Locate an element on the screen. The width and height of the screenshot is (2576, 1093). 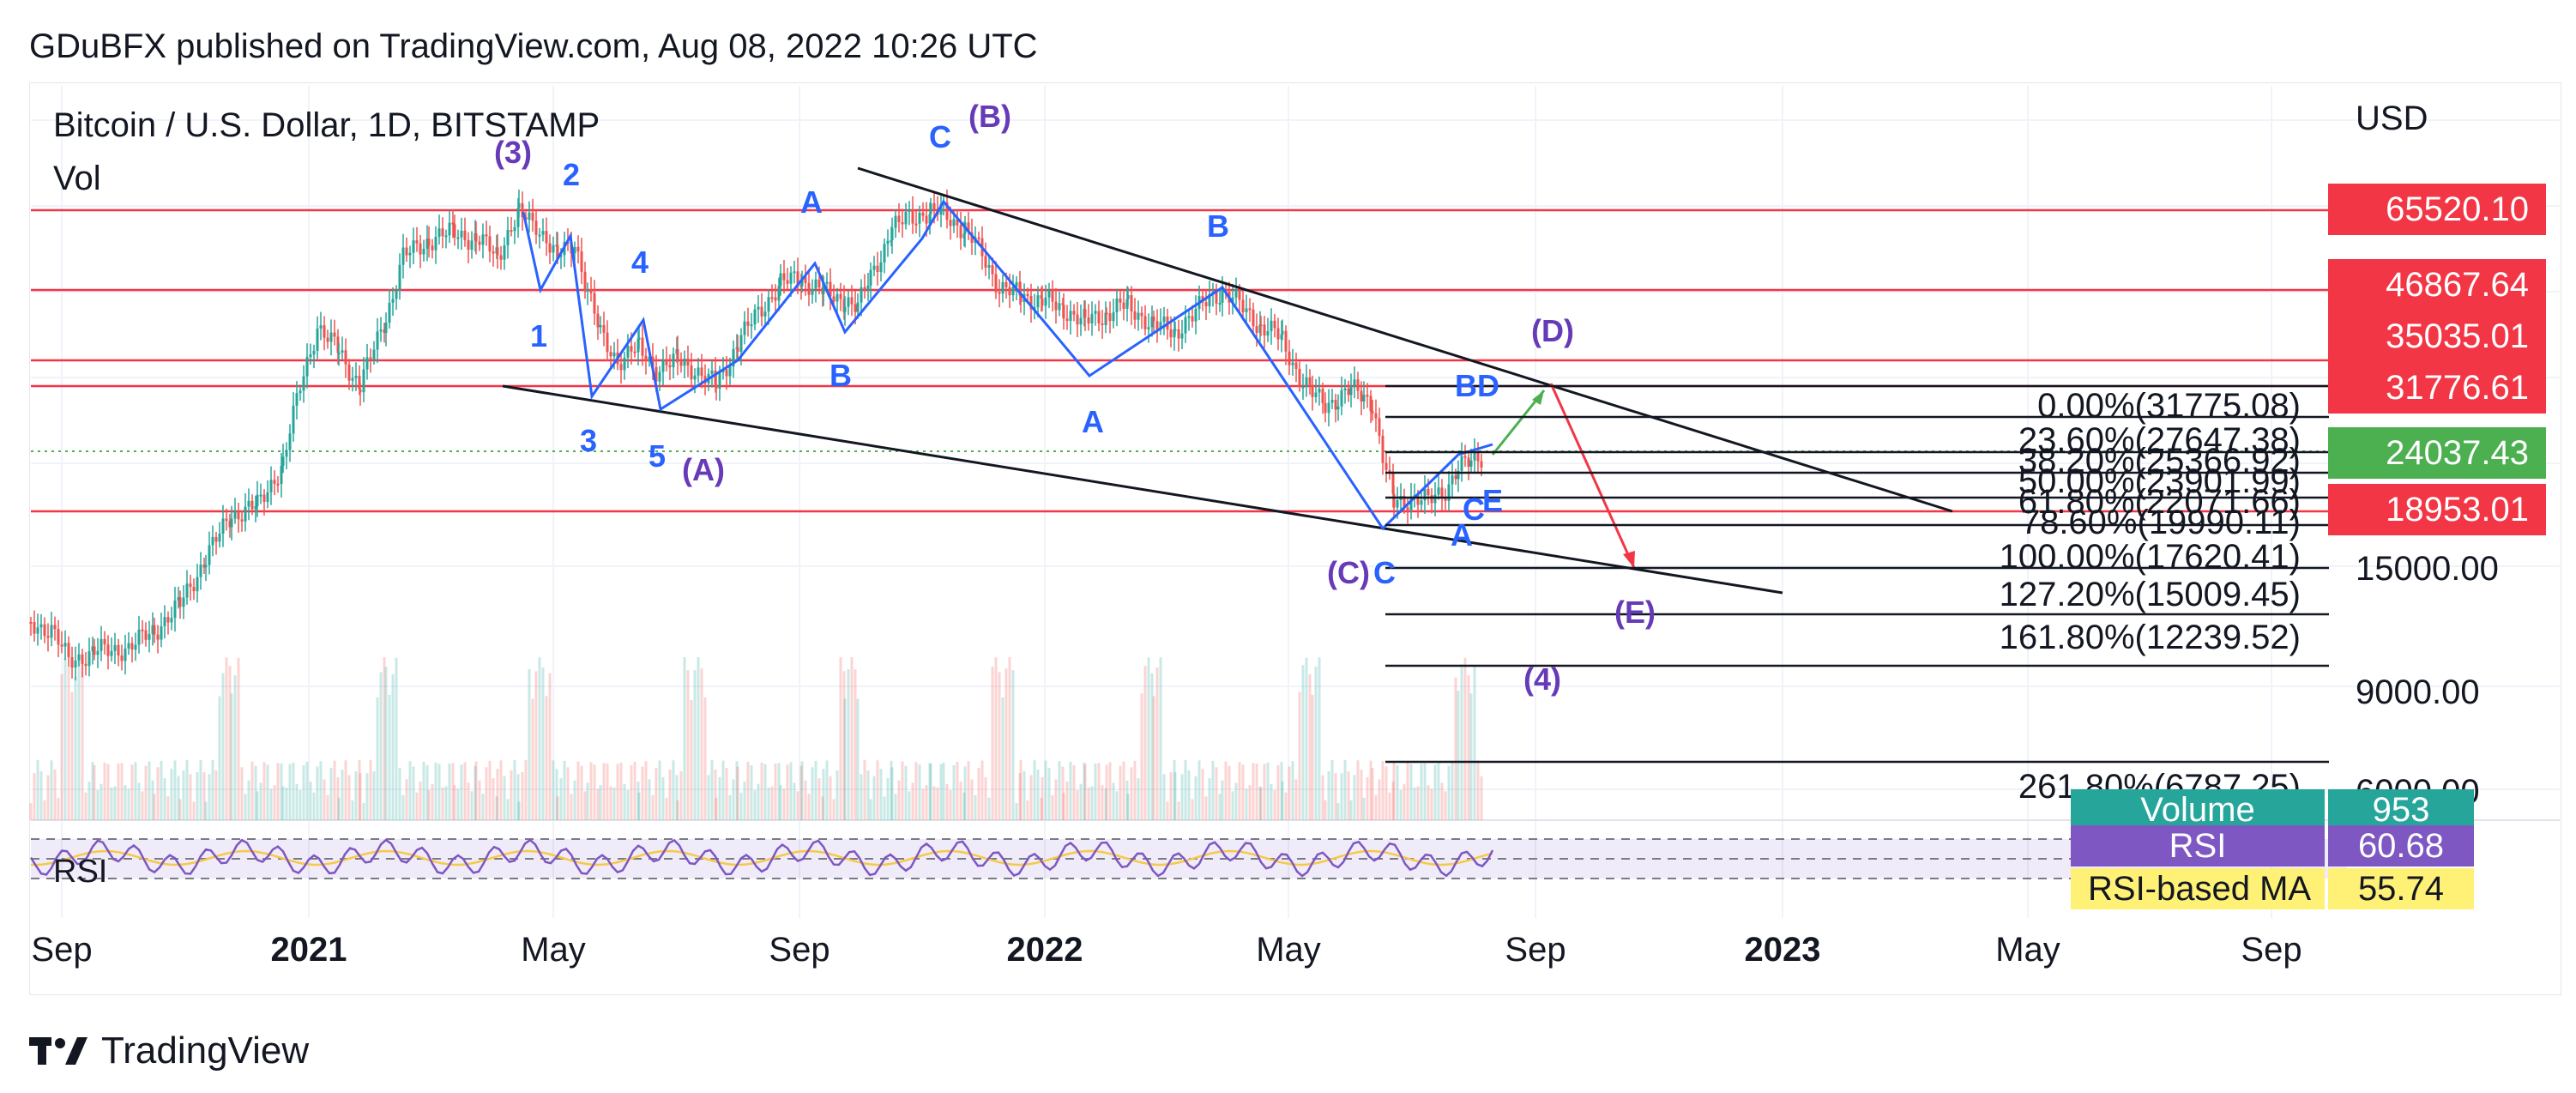
volume-legend: Vol is located at coordinates (77, 178).